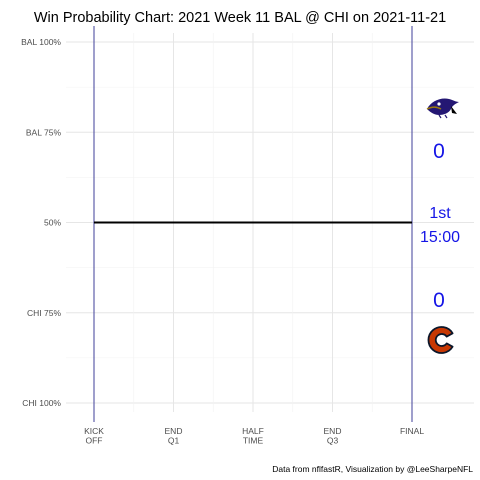  I want to click on home-score: 0, so click(439, 300).